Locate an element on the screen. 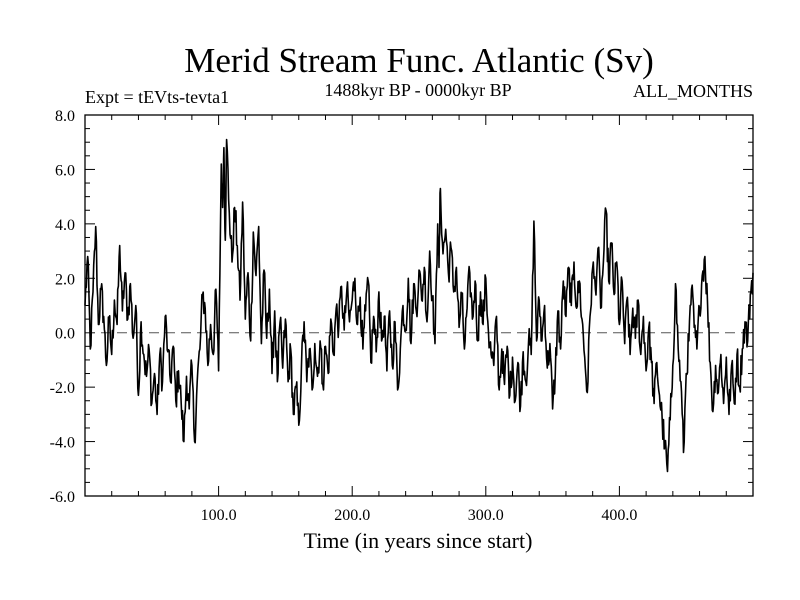  experiment-label: Expt = tEVts-tevta1 is located at coordinates (157, 97).